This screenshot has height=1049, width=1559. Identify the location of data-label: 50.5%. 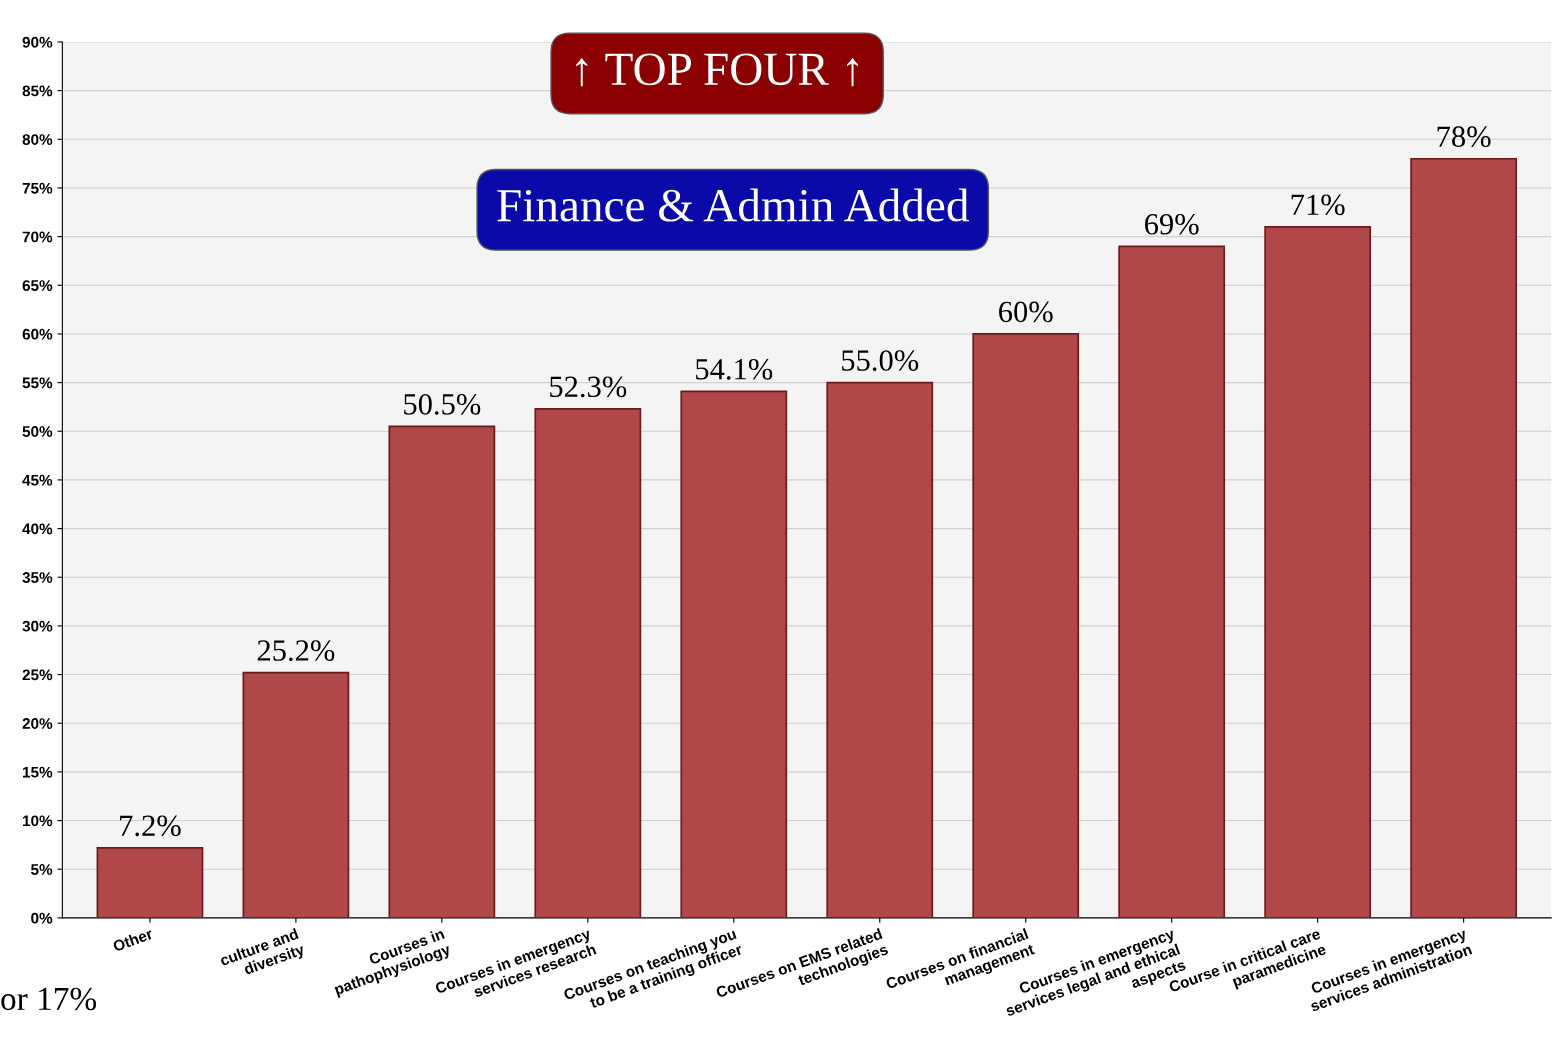
(442, 404).